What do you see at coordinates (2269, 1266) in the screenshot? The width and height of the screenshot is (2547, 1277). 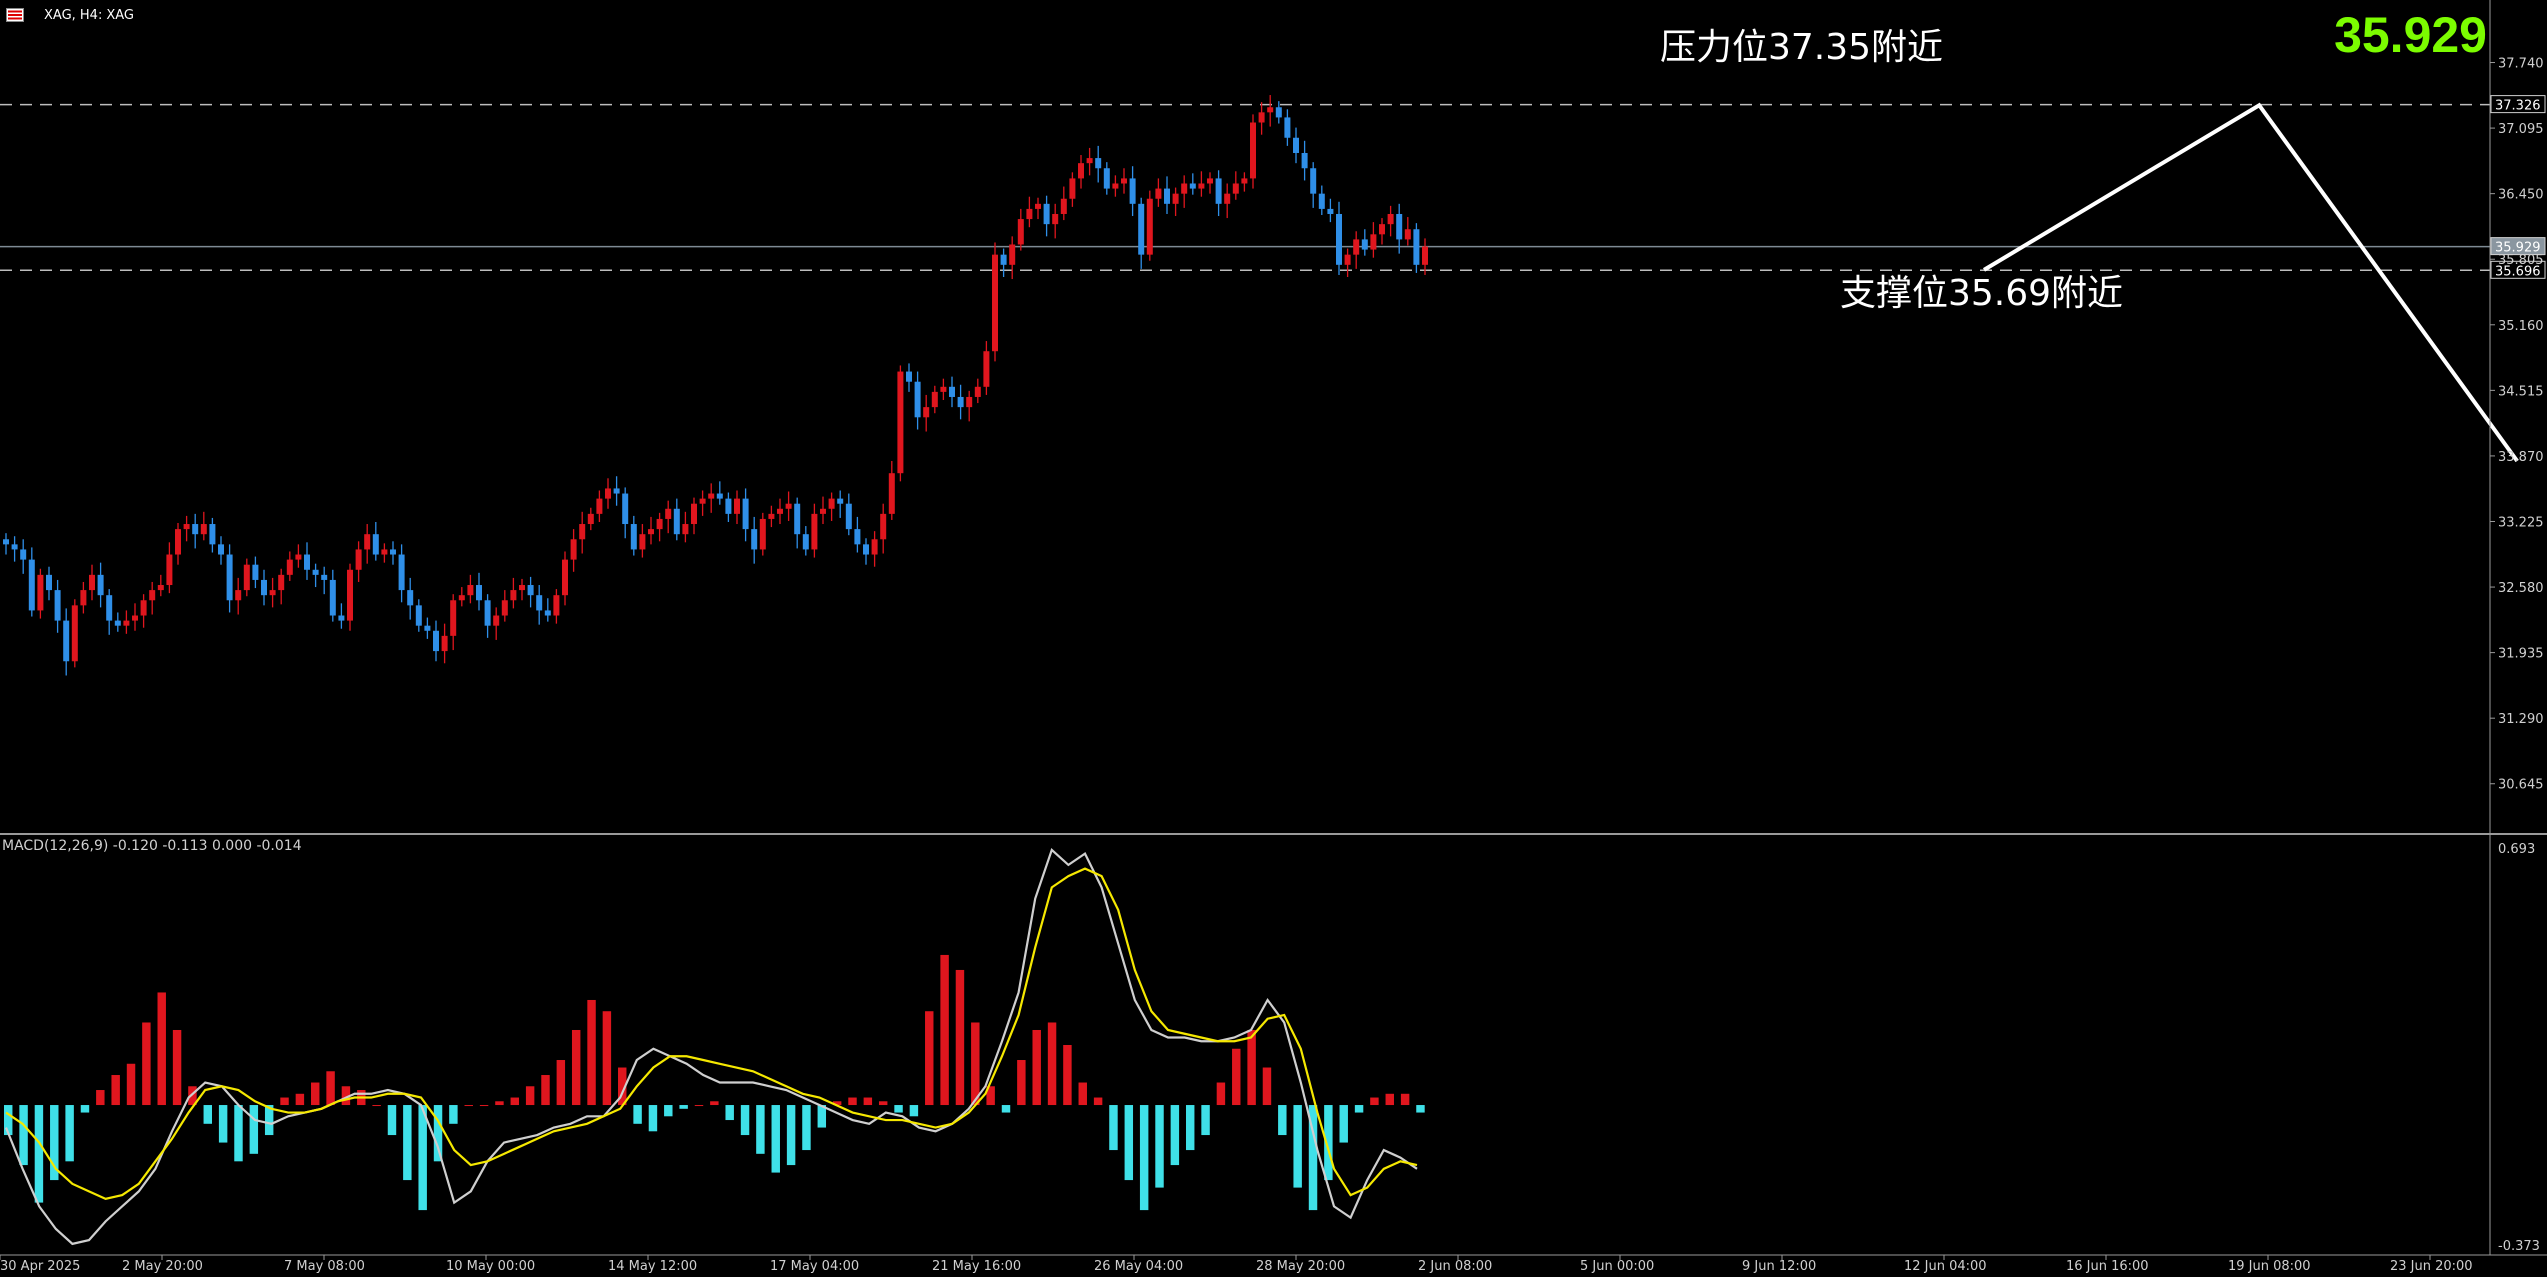 I see `x-tick-label: 19 Jun 08:00` at bounding box center [2269, 1266].